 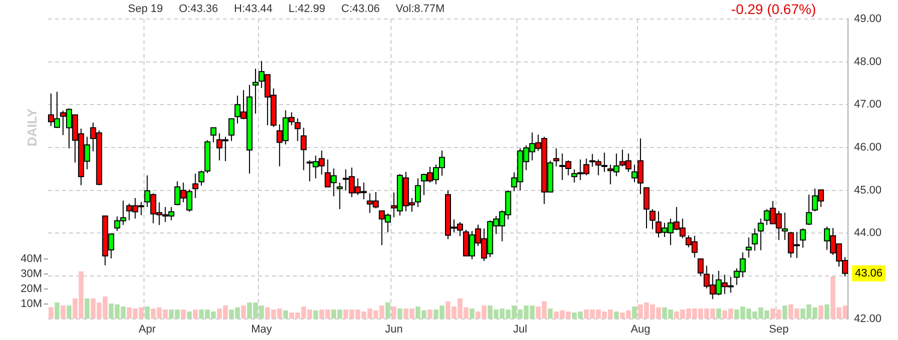 What do you see at coordinates (868, 19) in the screenshot?
I see `y-tick-label: 49.00` at bounding box center [868, 19].